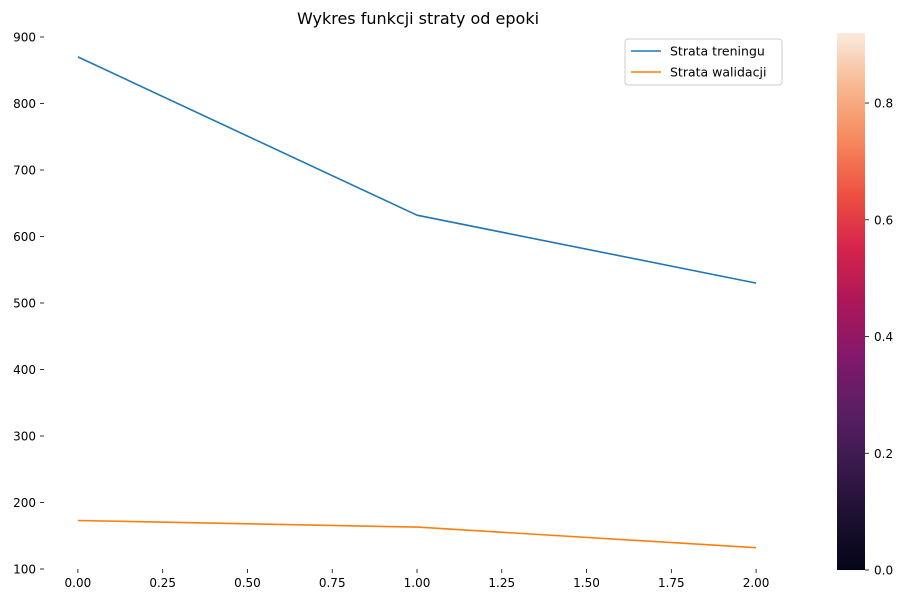 The image size is (905, 605). I want to click on x-tick-label: 0.25, so click(162, 583).